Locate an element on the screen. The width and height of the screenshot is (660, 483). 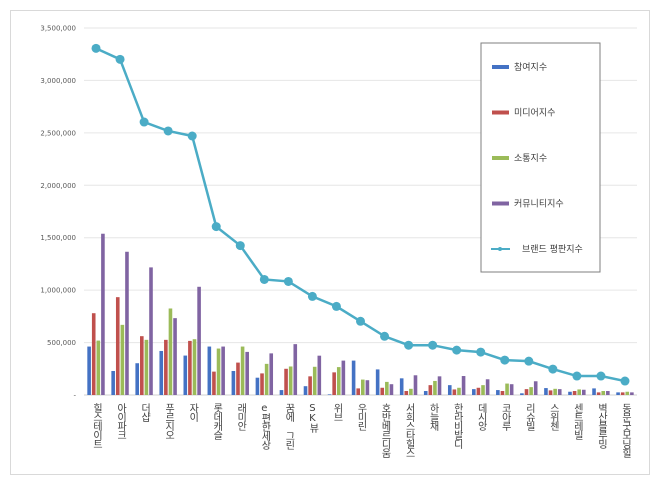
legend-marker is located at coordinates (500, 249).